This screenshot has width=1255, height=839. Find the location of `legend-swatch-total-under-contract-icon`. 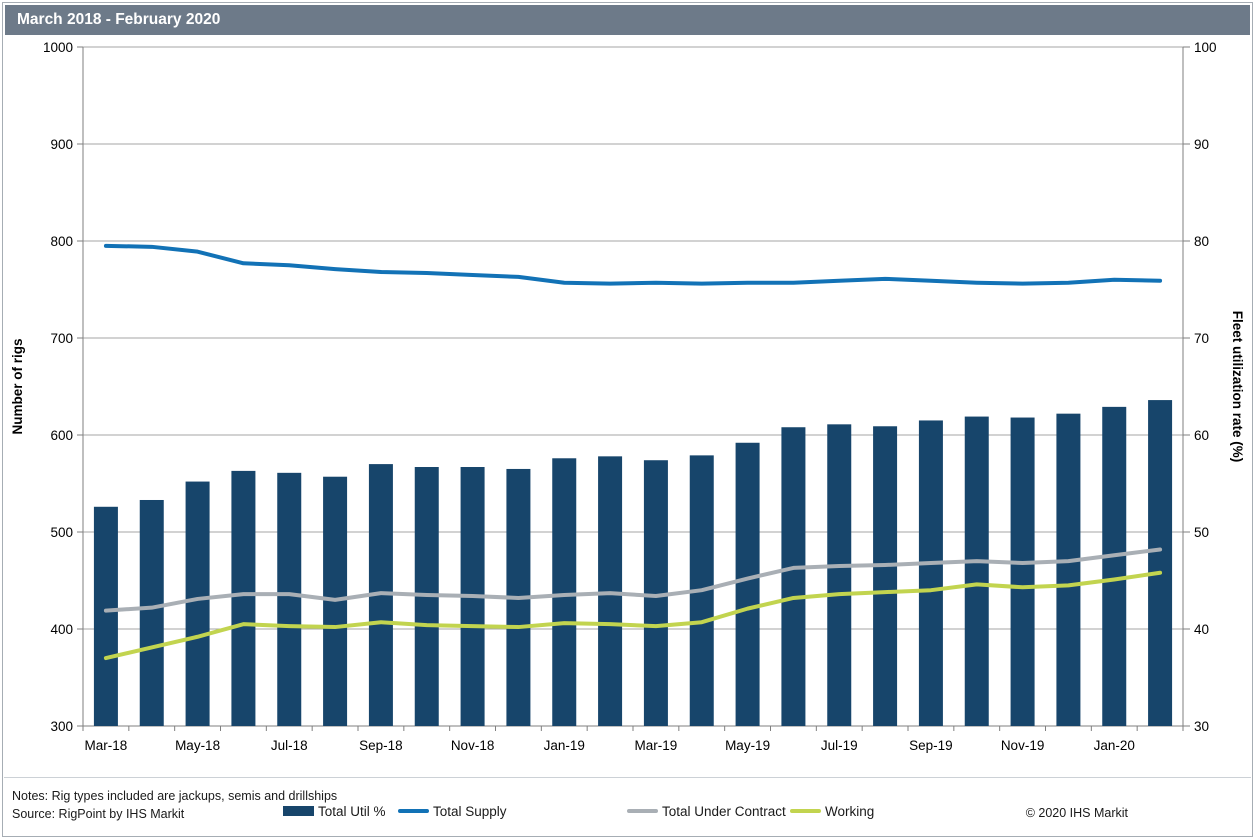

legend-swatch-total-under-contract-icon is located at coordinates (642, 811).